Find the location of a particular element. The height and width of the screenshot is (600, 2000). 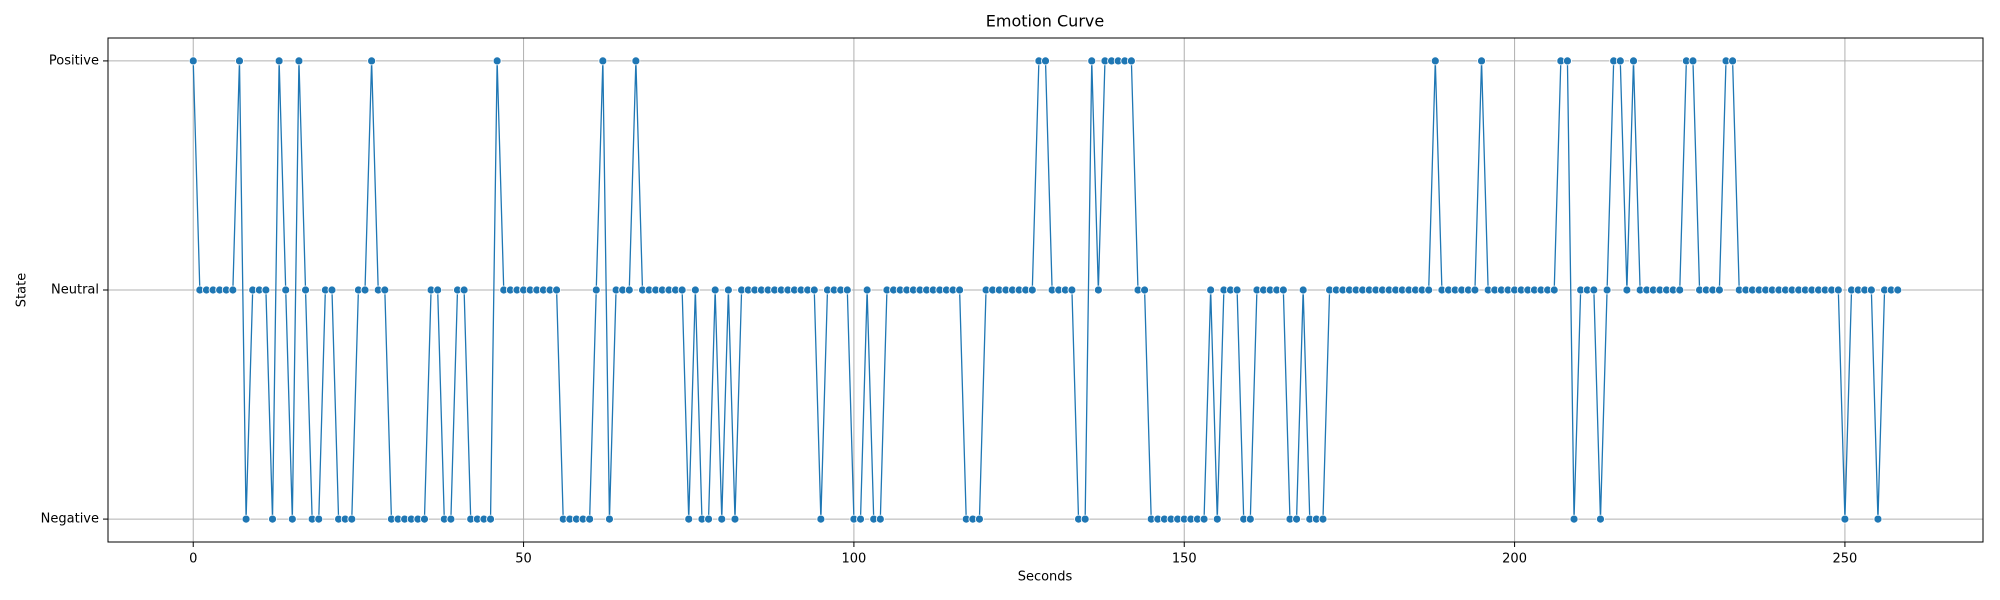

x-tick-label: 200 is located at coordinates (1514, 559).